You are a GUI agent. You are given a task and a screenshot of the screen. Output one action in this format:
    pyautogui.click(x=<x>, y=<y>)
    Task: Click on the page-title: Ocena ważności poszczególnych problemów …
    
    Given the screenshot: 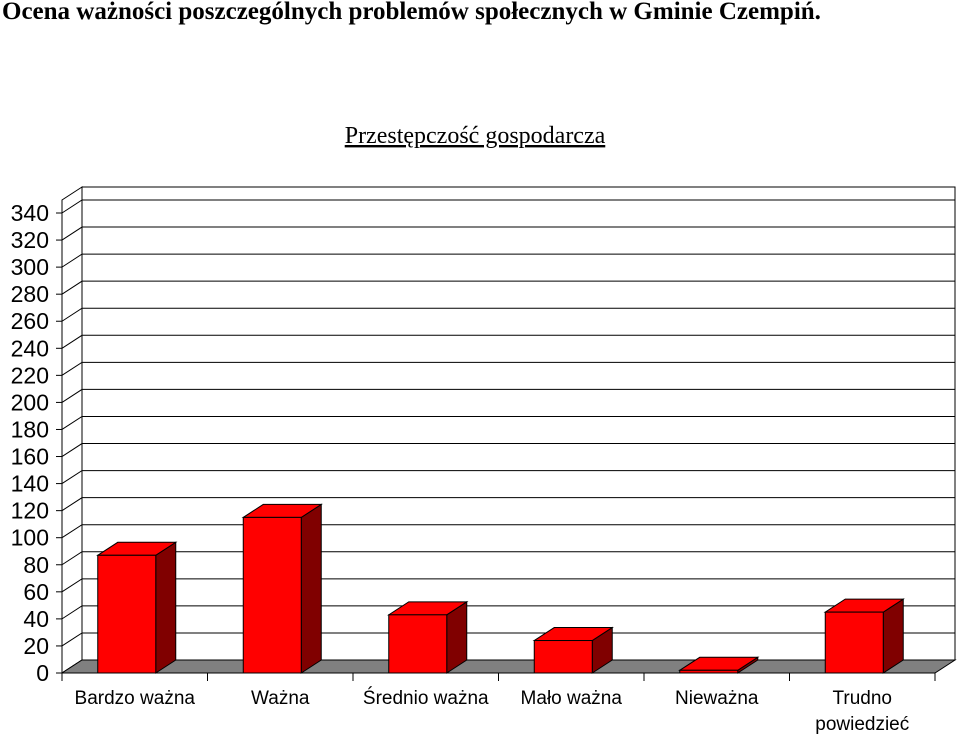 What is the action you would take?
    pyautogui.click(x=411, y=12)
    